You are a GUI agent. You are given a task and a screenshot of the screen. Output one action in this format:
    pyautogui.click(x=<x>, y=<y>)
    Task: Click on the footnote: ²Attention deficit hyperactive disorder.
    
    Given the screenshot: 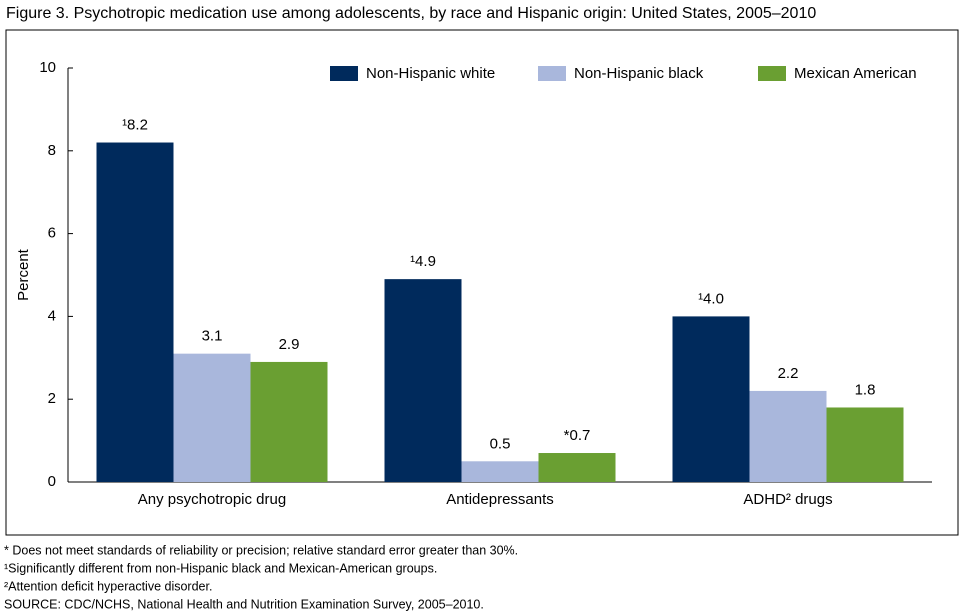 What is the action you would take?
    pyautogui.click(x=108, y=586)
    